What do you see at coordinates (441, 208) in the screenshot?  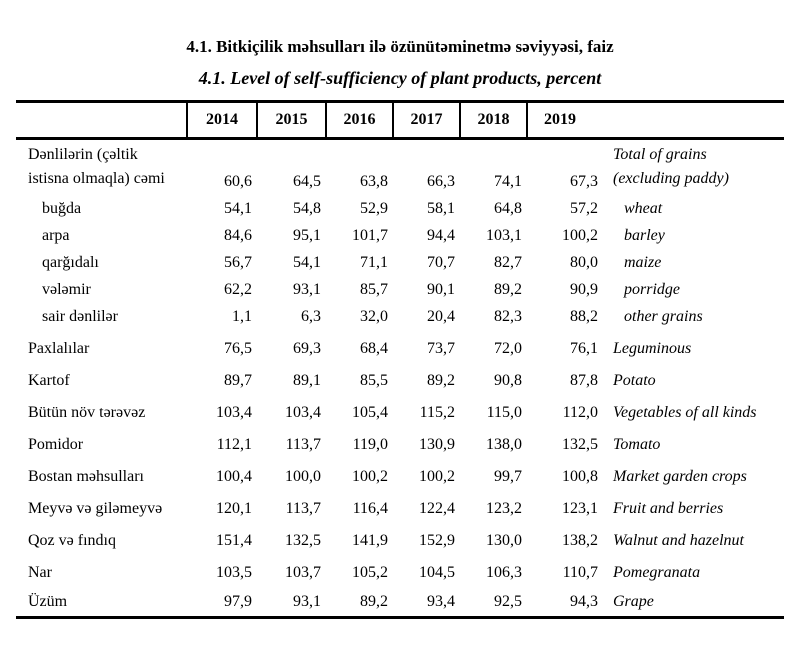 I see `value-2017: 58,1` at bounding box center [441, 208].